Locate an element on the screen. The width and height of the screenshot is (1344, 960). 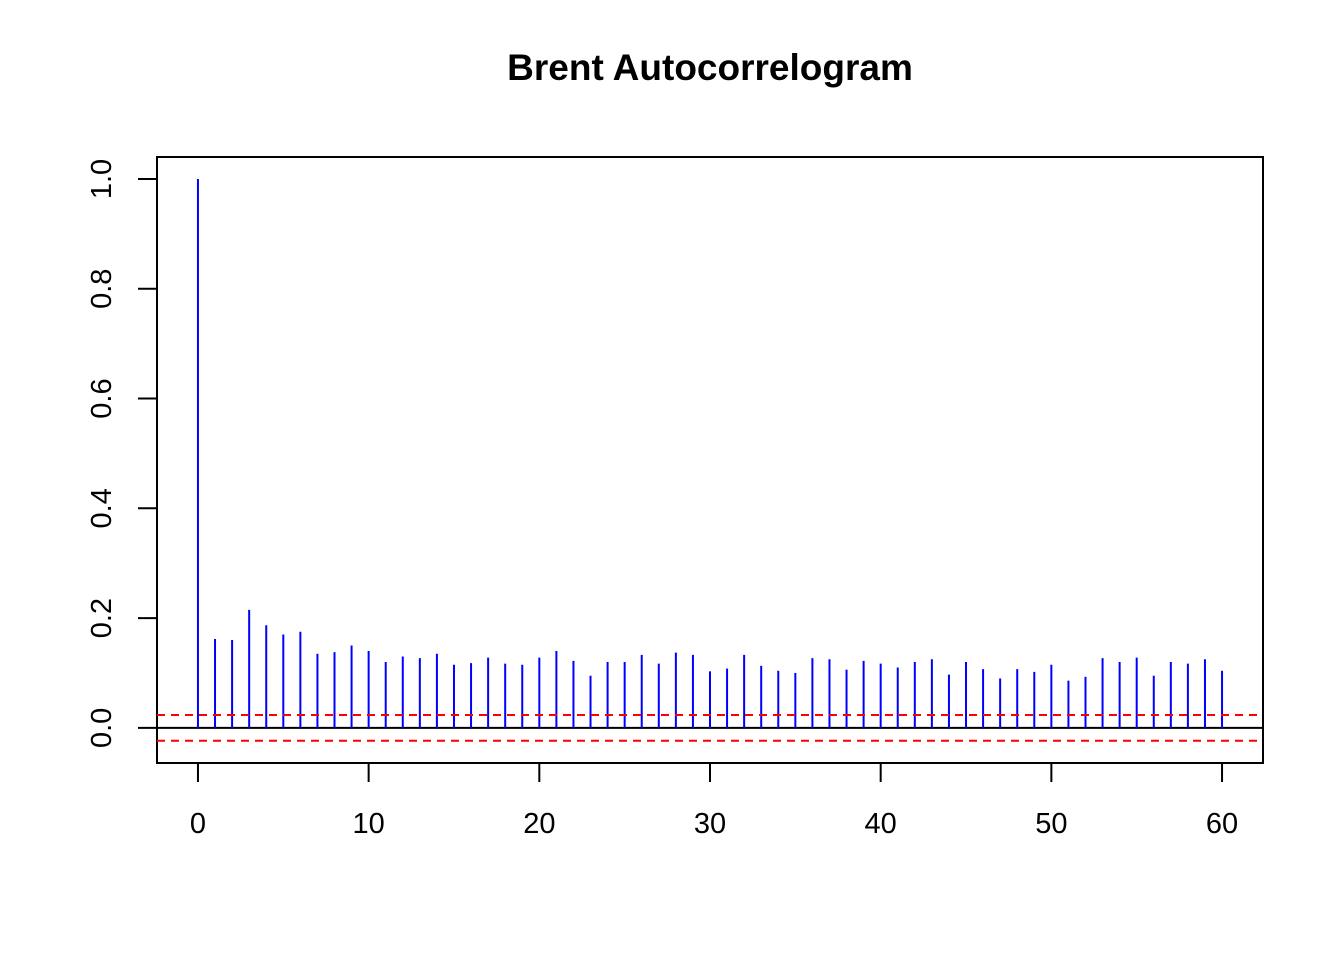
y-tick-label: 0.8 is located at coordinates (102, 289).